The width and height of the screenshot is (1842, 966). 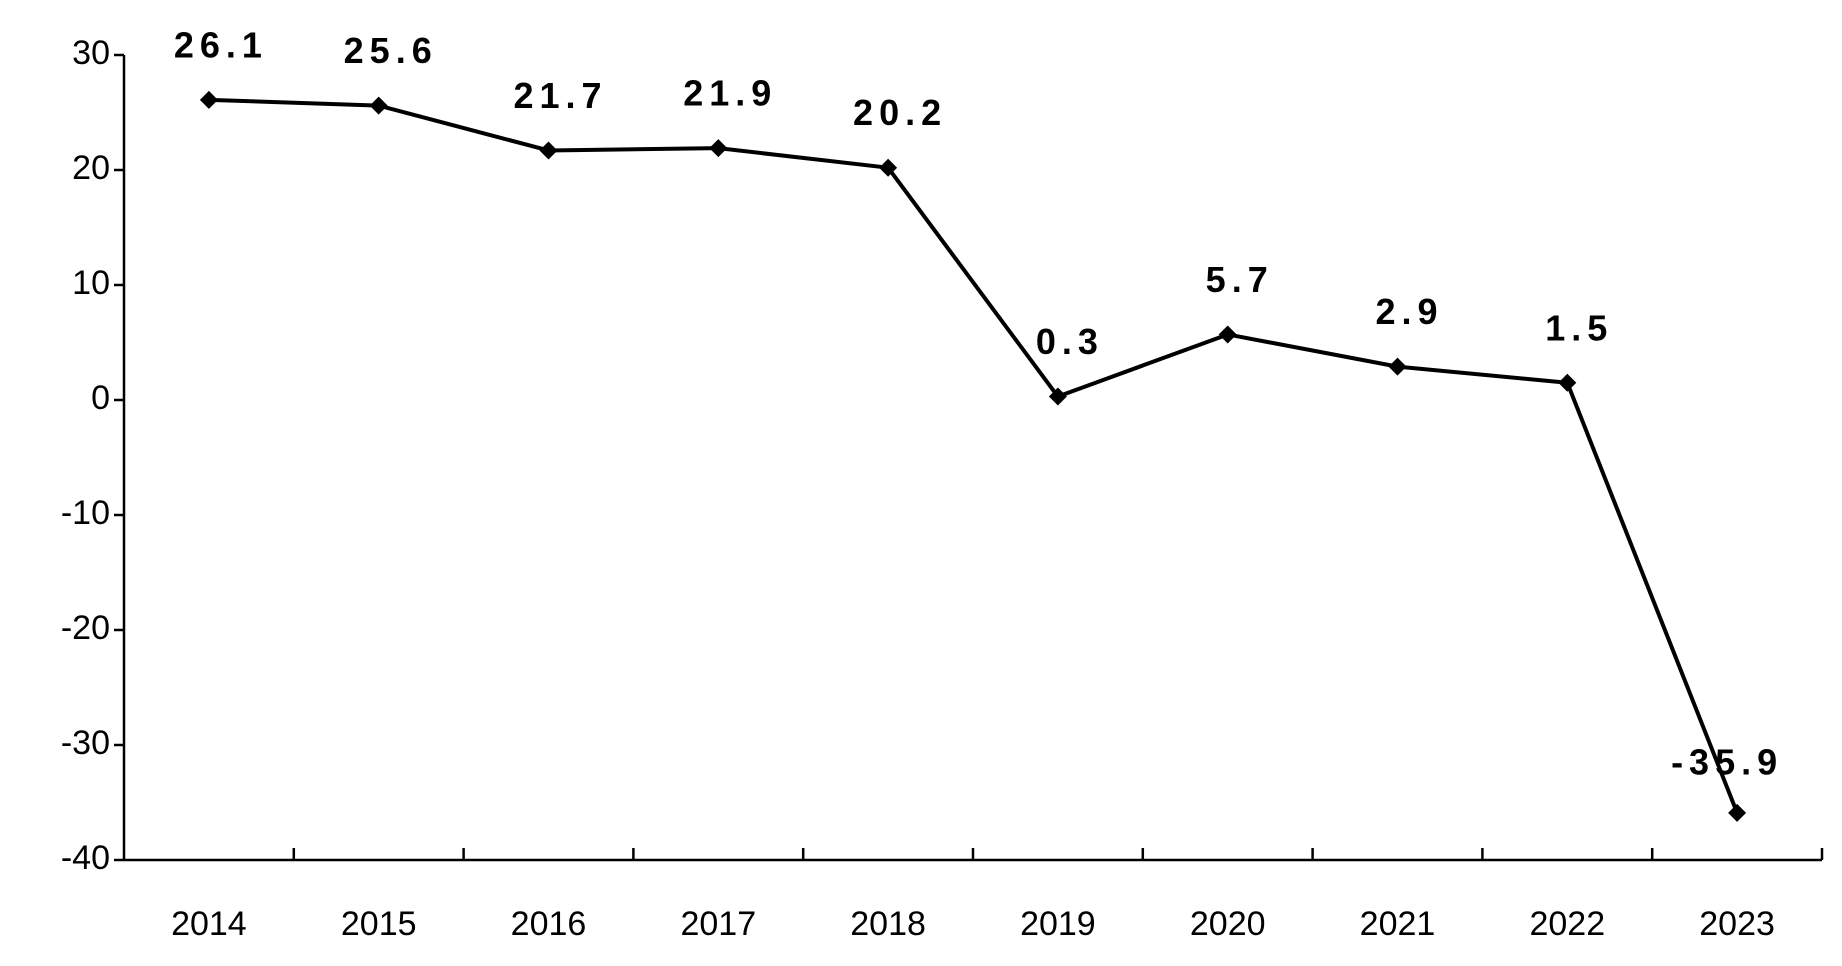 What do you see at coordinates (1398, 924) in the screenshot?
I see `x-tick-label: 2021` at bounding box center [1398, 924].